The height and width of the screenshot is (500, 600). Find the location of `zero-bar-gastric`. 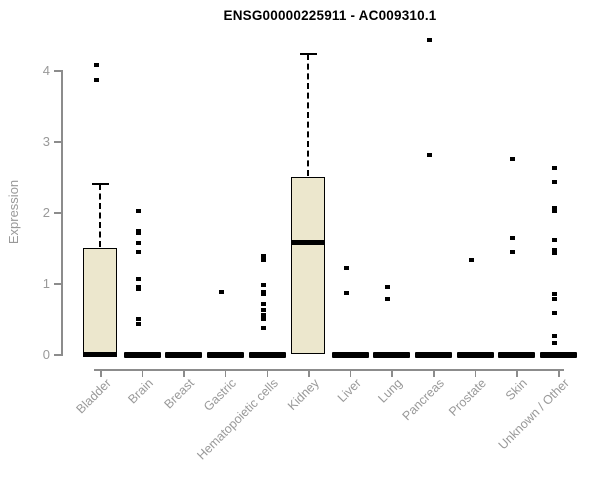

zero-bar-gastric is located at coordinates (225, 354).